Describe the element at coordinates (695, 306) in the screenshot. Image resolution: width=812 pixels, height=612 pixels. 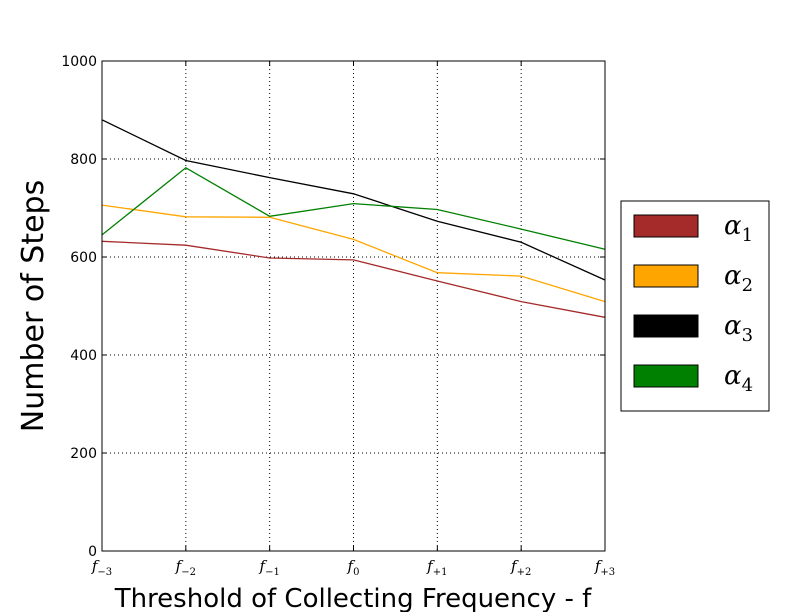
I see `legend: α1 α2 α3 α4` at that location.